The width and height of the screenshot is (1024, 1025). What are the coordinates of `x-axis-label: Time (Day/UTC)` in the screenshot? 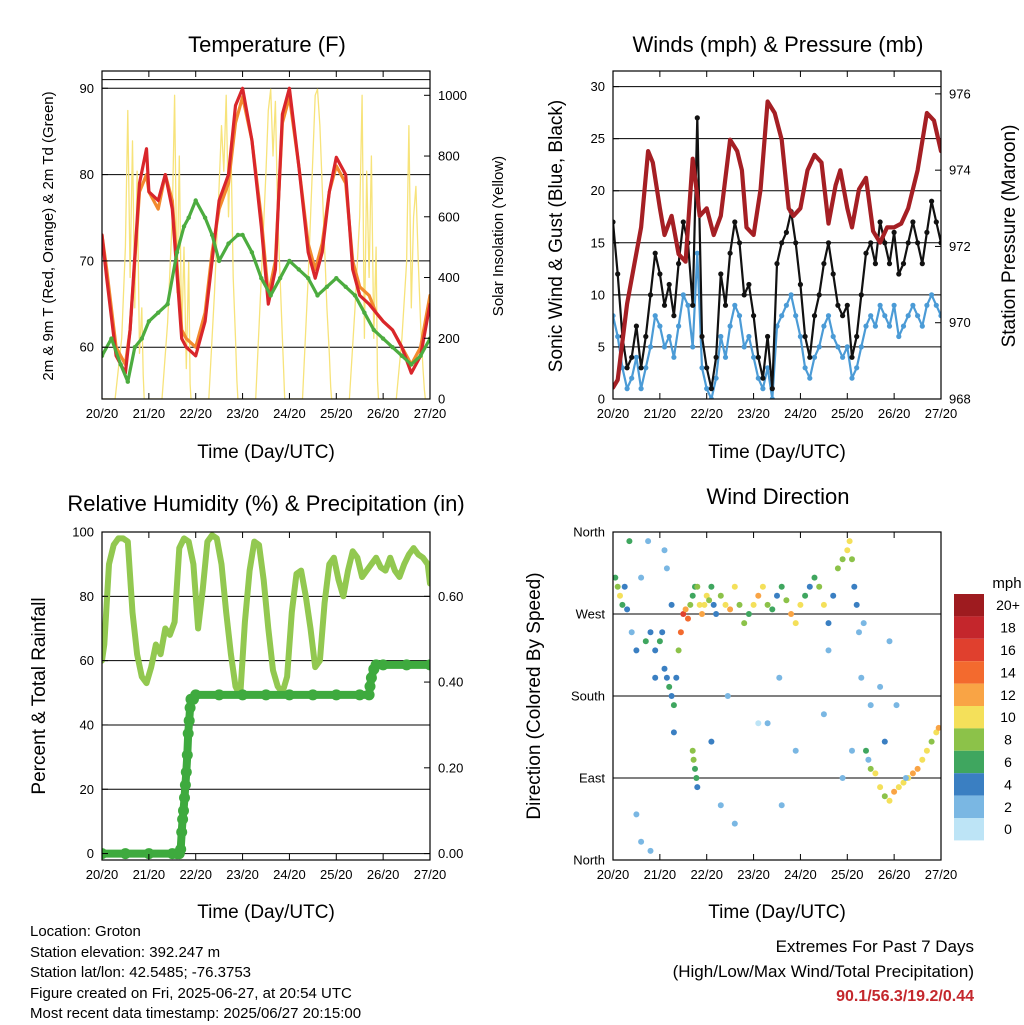 It's located at (777, 912).